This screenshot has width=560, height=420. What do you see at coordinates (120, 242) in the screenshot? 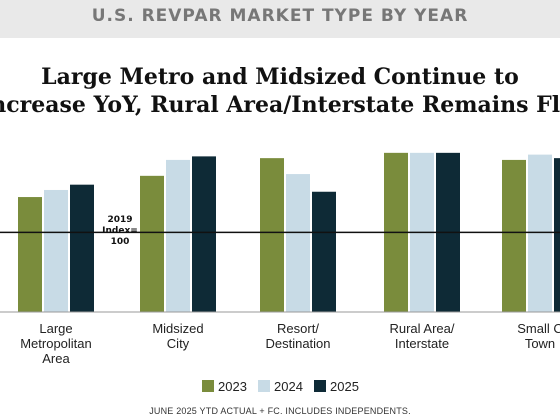
I see `reference-label-line-2: 100` at bounding box center [120, 242].